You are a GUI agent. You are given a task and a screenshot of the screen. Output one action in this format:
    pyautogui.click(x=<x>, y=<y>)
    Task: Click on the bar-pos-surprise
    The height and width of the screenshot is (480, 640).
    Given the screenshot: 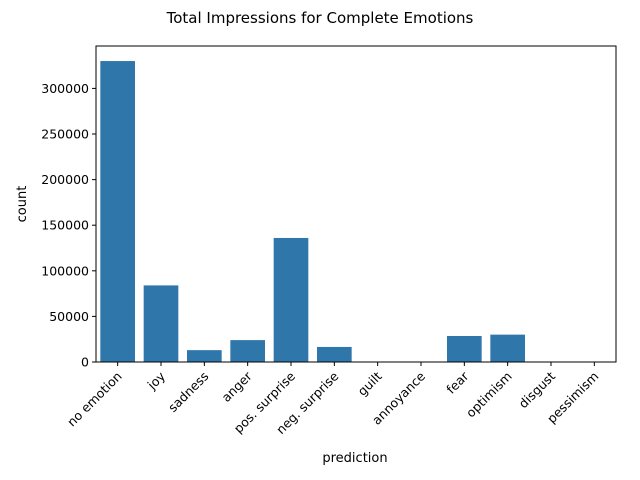 What is the action you would take?
    pyautogui.click(x=291, y=299)
    